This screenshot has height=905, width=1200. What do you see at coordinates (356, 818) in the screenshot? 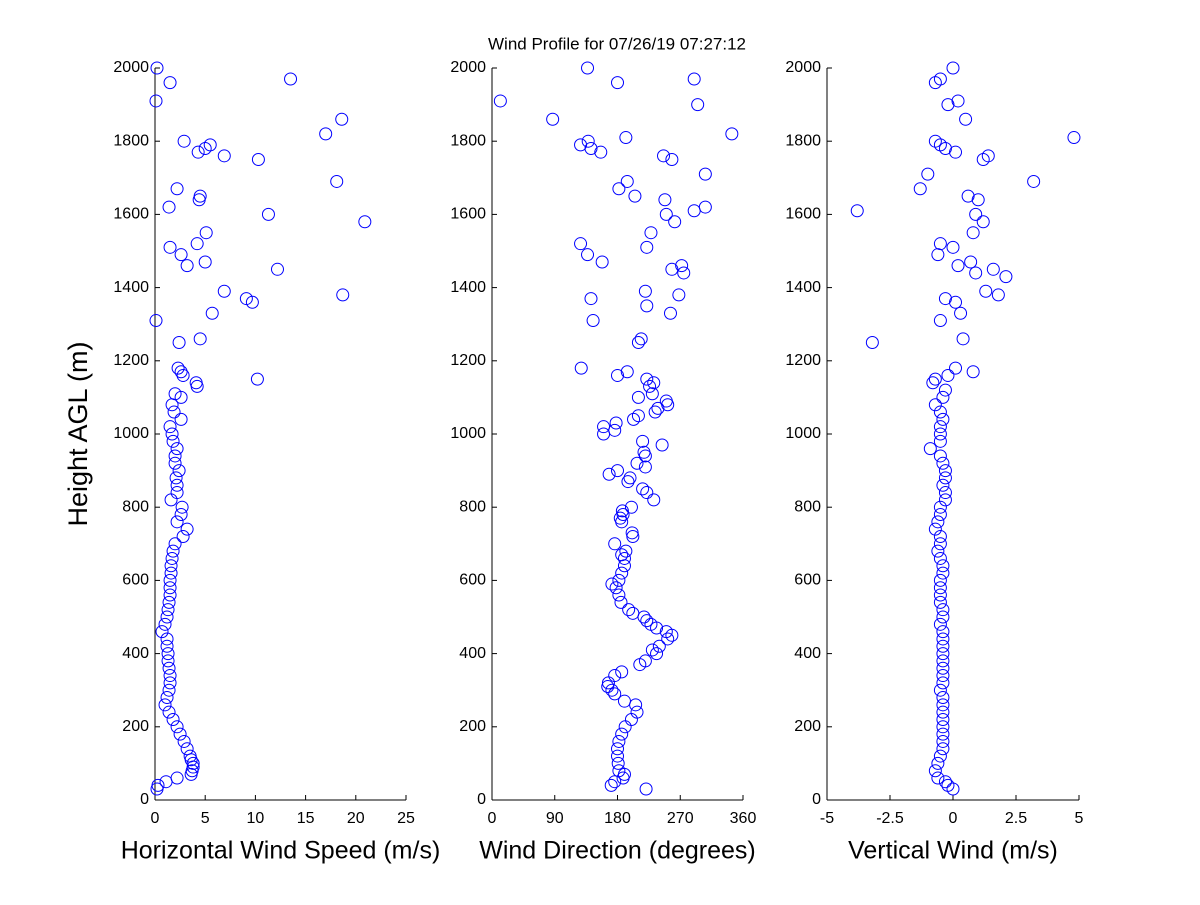
I see `x-tick-label: 20` at bounding box center [356, 818].